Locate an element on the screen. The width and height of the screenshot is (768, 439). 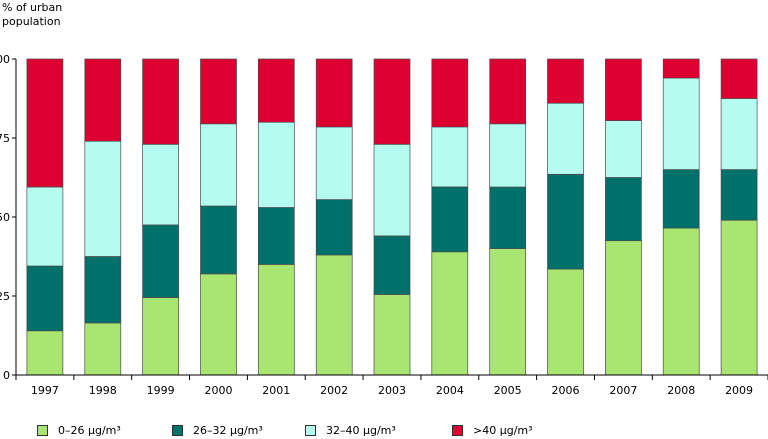
legend-label-1: 26–32 µg/m³ is located at coordinates (228, 430).